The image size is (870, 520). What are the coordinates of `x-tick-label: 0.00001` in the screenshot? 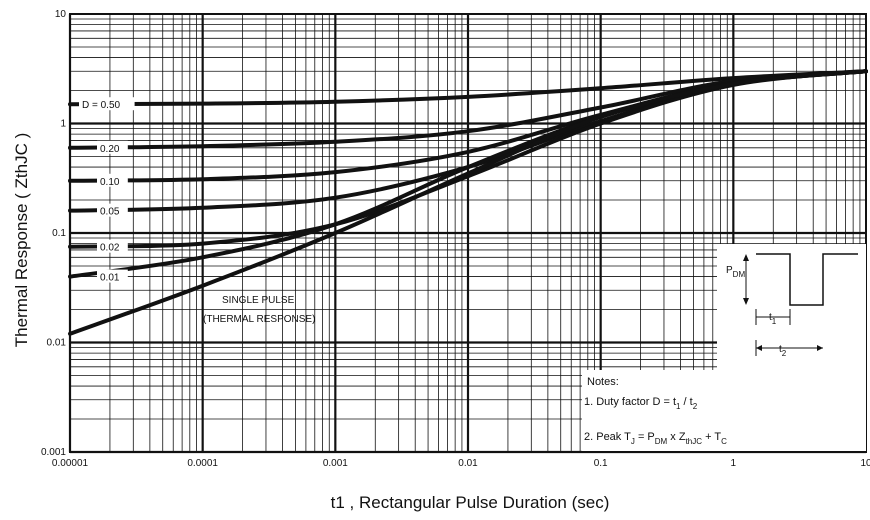 It's located at (70, 463).